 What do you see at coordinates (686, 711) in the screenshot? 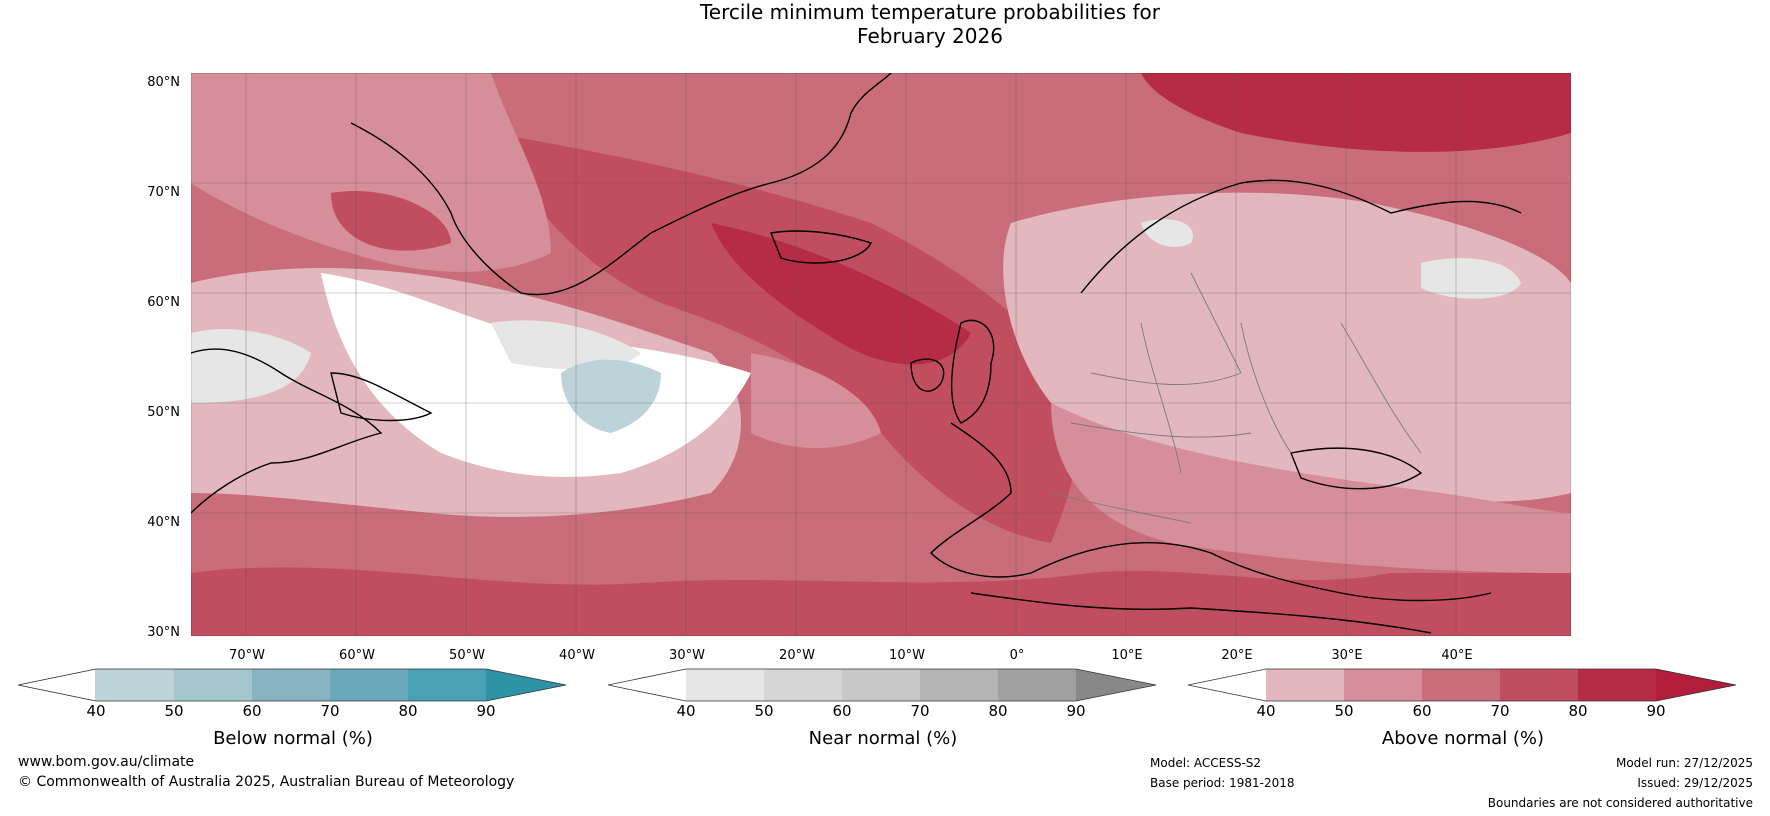
I see `tick-near-40: 40` at bounding box center [686, 711].